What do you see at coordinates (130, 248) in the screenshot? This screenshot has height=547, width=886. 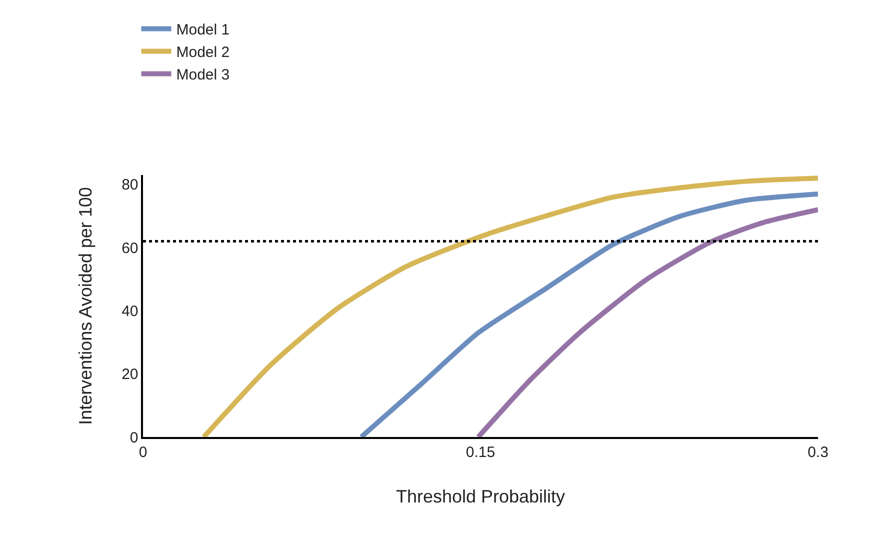 I see `y-tick-label: 60` at bounding box center [130, 248].